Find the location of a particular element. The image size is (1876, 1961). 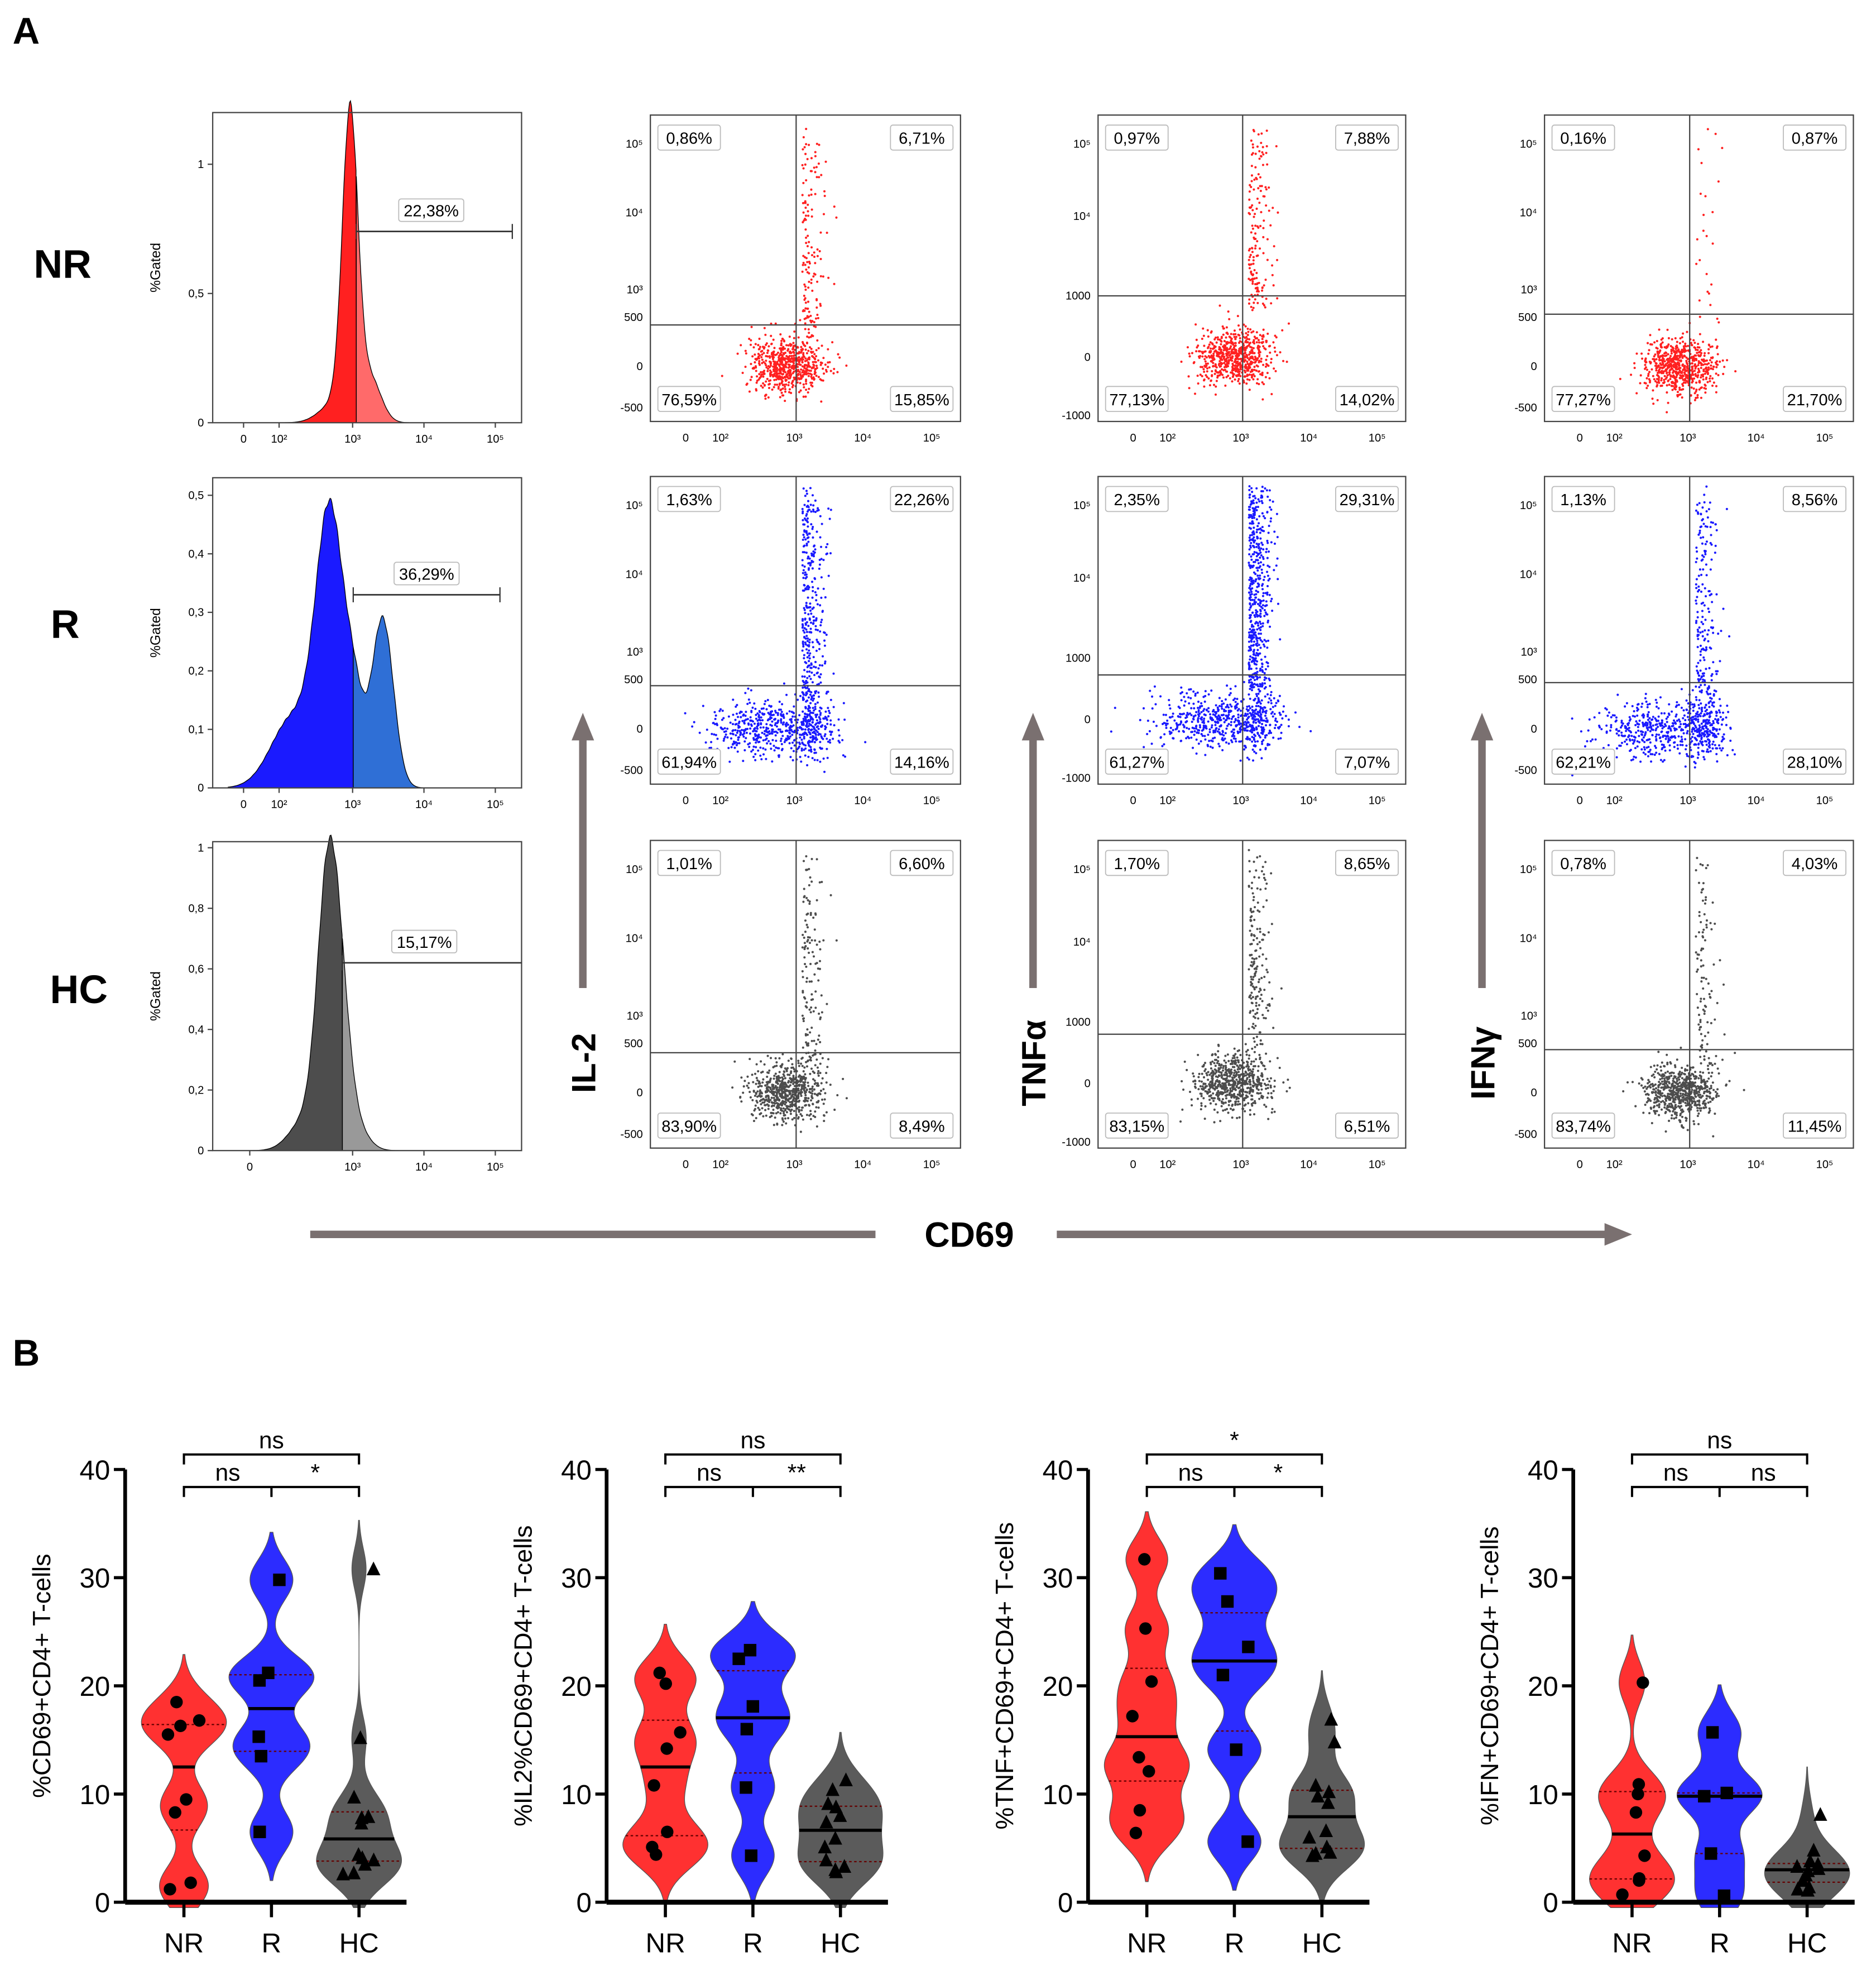

y-tick-label: 10⁴ is located at coordinates (634, 213).